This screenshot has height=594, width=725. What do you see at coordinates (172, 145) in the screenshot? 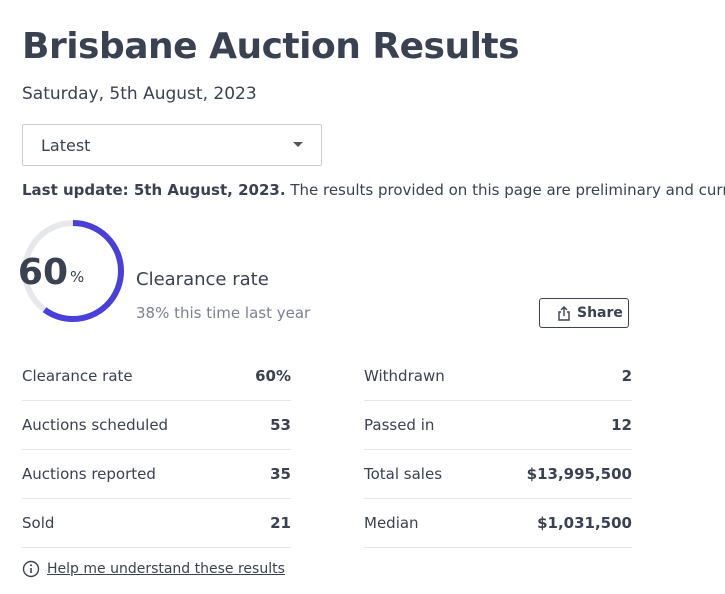
I see `dropdown: Latest` at bounding box center [172, 145].